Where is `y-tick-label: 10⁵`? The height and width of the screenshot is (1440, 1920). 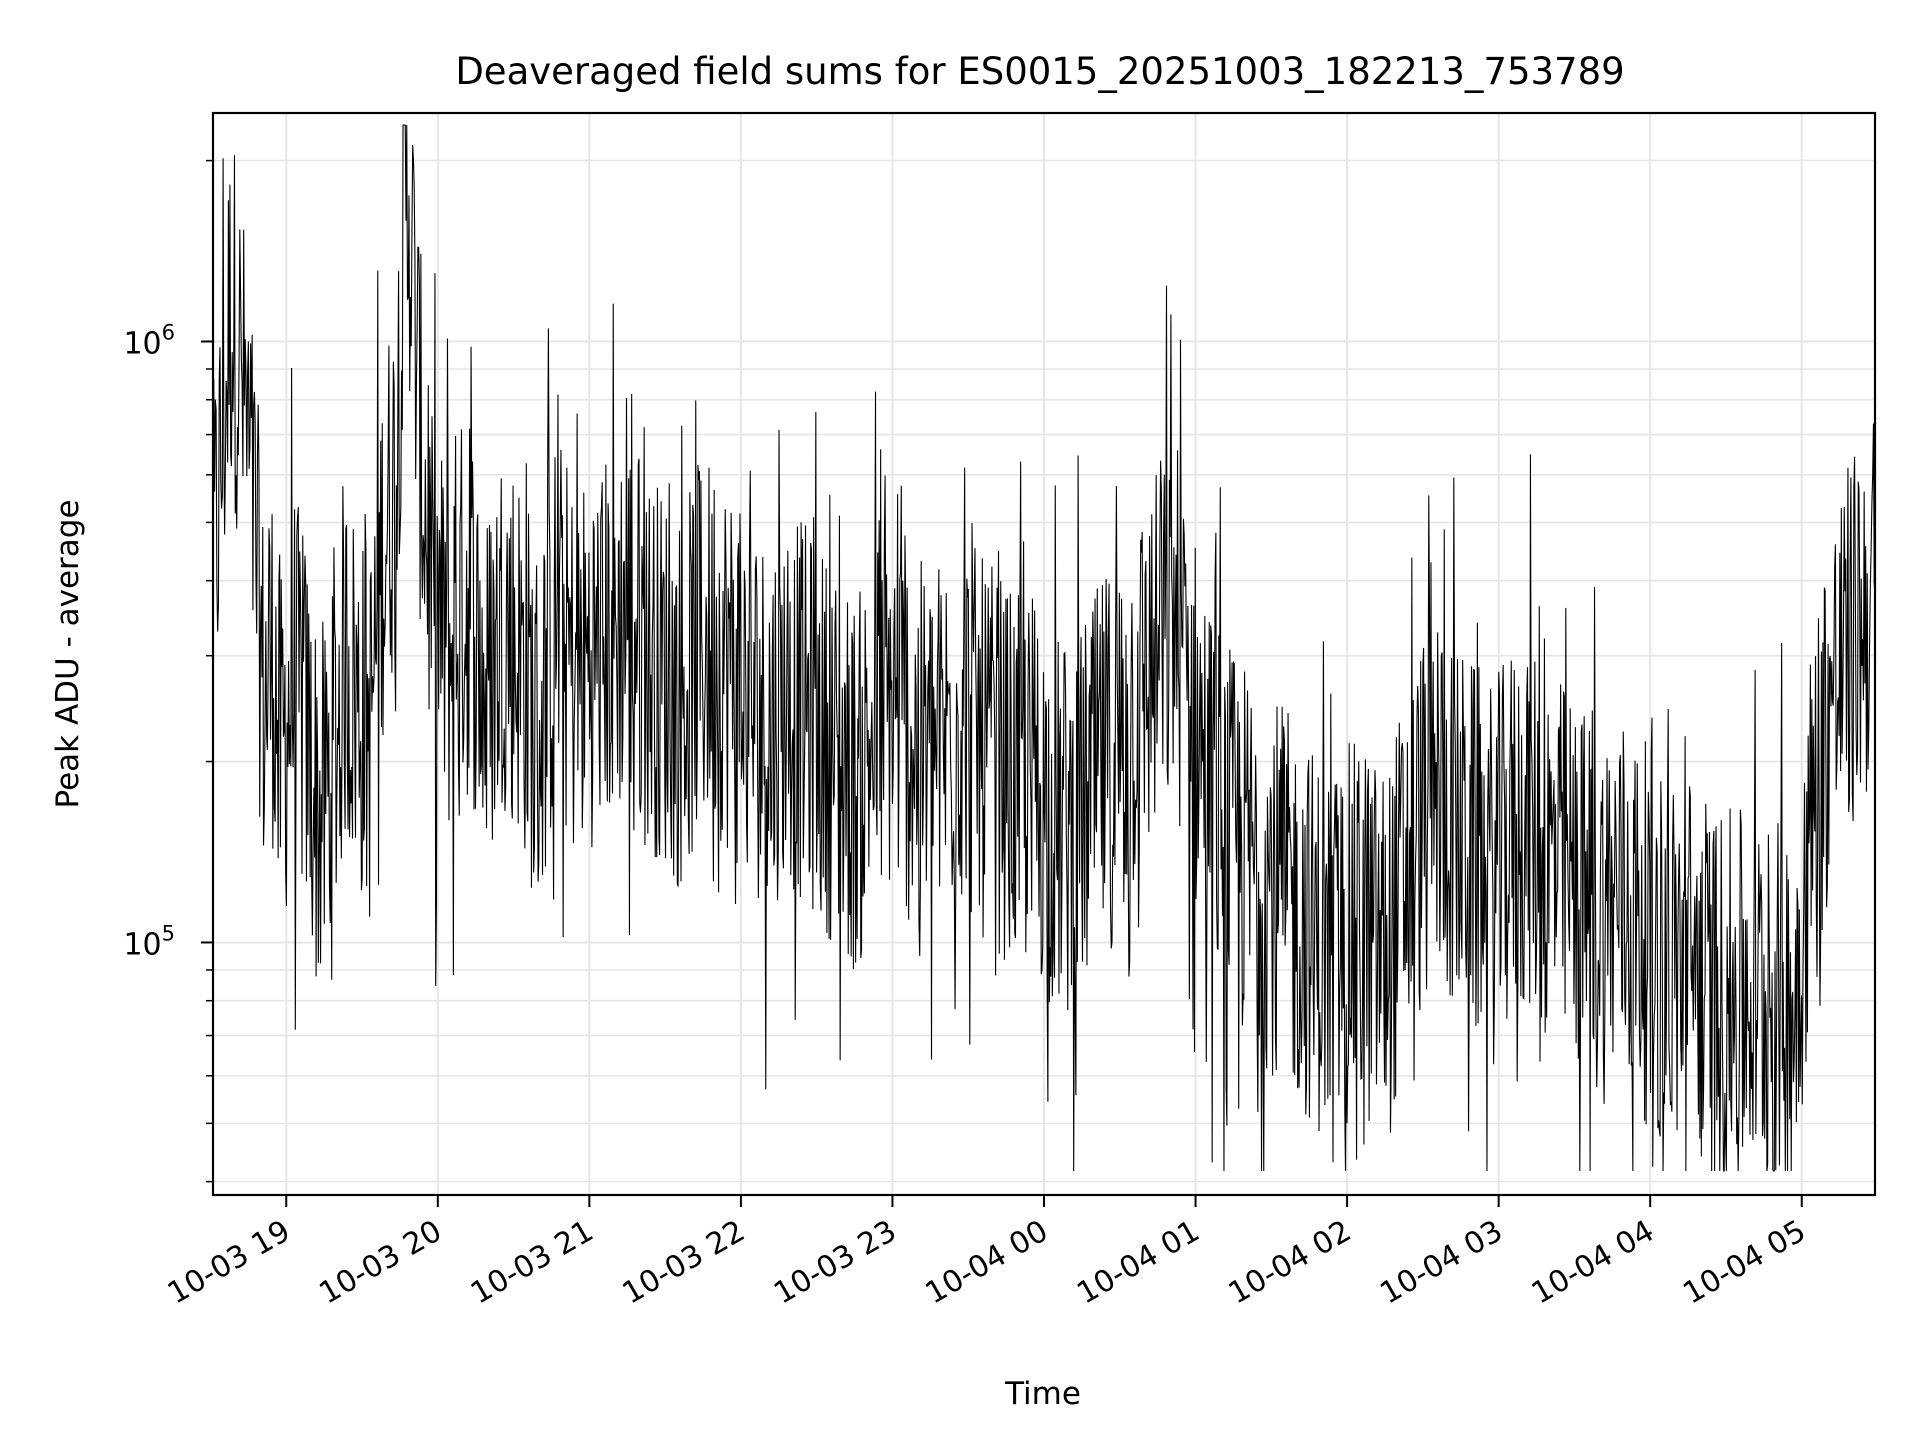 y-tick-label: 10⁵ is located at coordinates (149, 941).